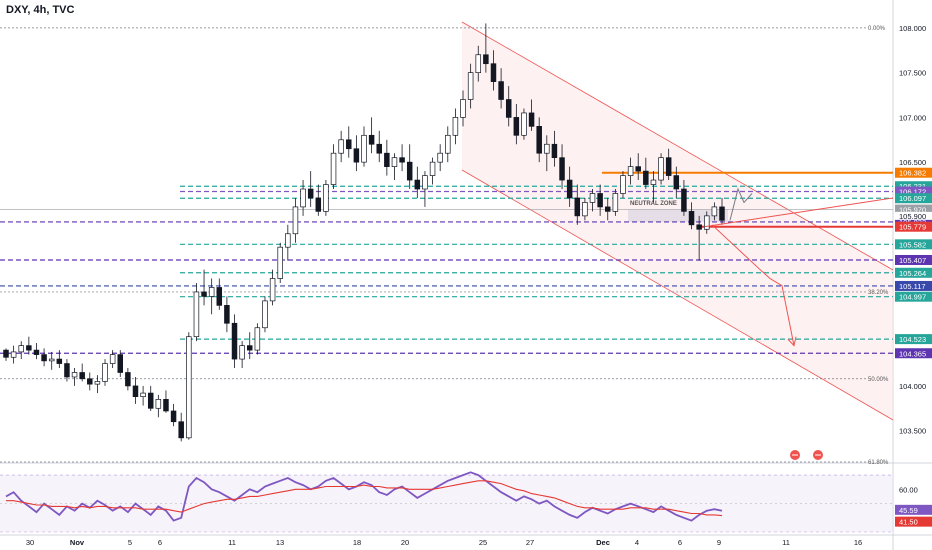 The image size is (932, 550). Describe the element at coordinates (364, 498) in the screenshot. I see `rsi-signal-line` at that location.